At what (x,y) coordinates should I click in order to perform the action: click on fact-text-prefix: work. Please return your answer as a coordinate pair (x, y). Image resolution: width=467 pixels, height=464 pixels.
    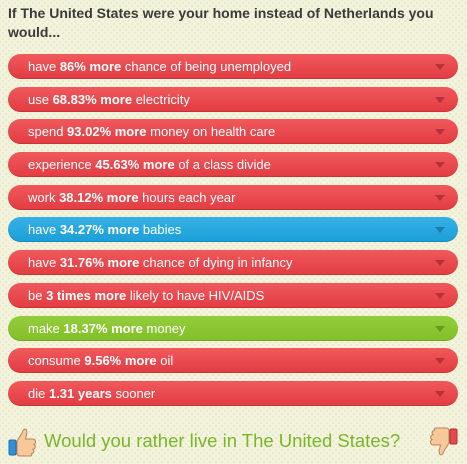
    Looking at the image, I should click on (44, 197).